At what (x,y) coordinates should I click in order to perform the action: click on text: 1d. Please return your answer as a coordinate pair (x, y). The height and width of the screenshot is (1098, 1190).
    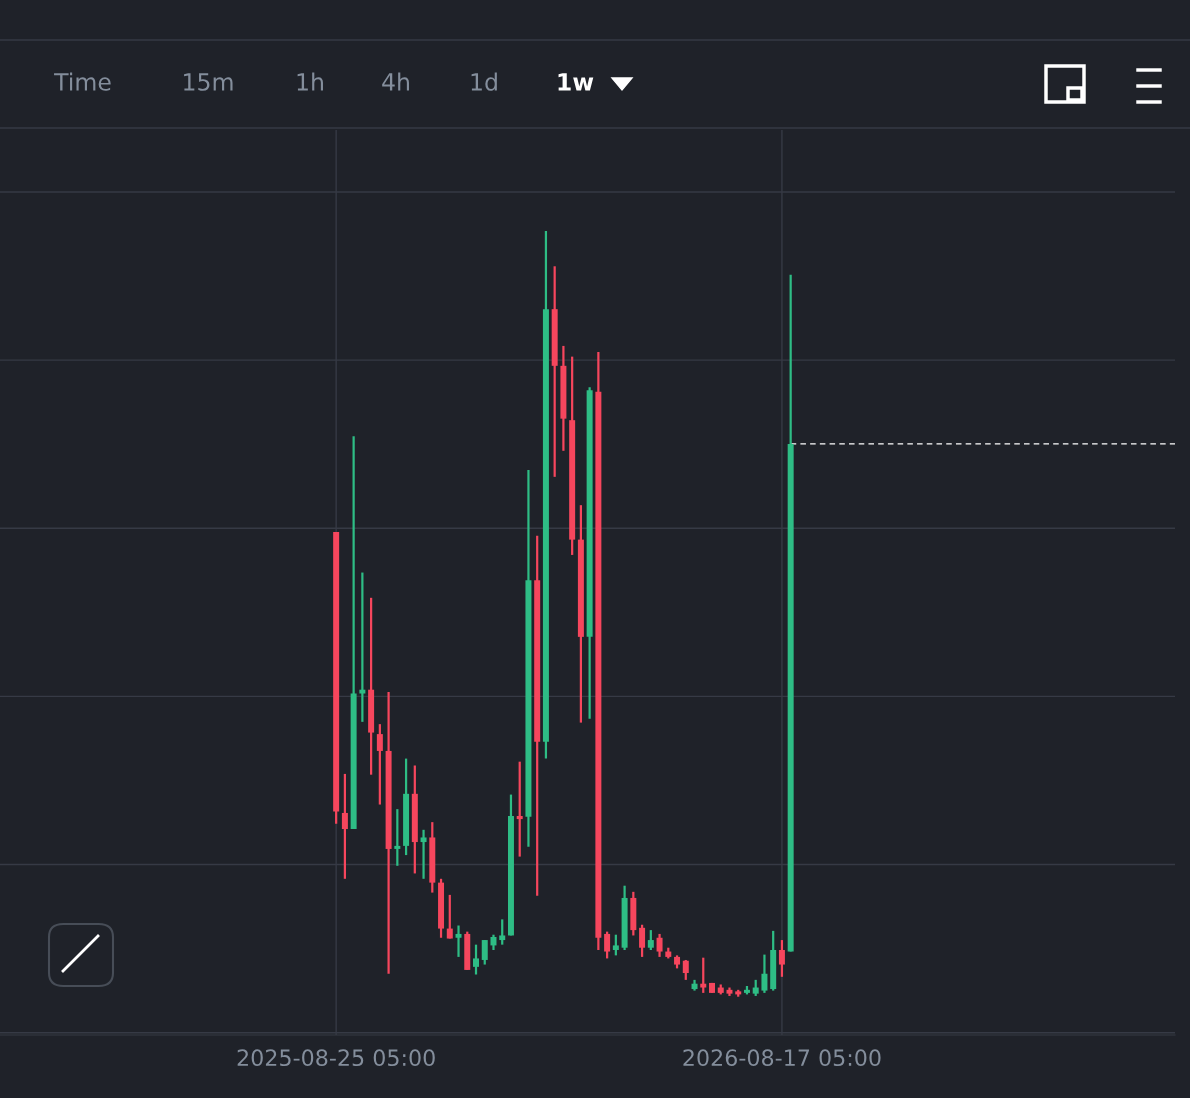
    Looking at the image, I should click on (484, 81).